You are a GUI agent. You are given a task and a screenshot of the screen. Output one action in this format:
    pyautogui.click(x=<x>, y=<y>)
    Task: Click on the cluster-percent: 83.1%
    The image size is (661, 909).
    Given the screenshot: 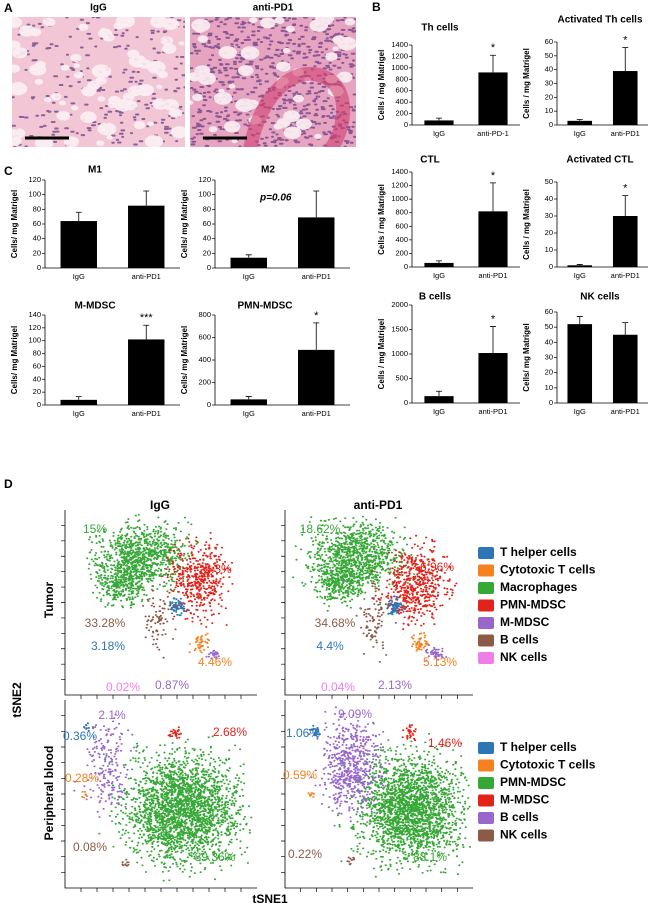 What is the action you would take?
    pyautogui.click(x=430, y=857)
    